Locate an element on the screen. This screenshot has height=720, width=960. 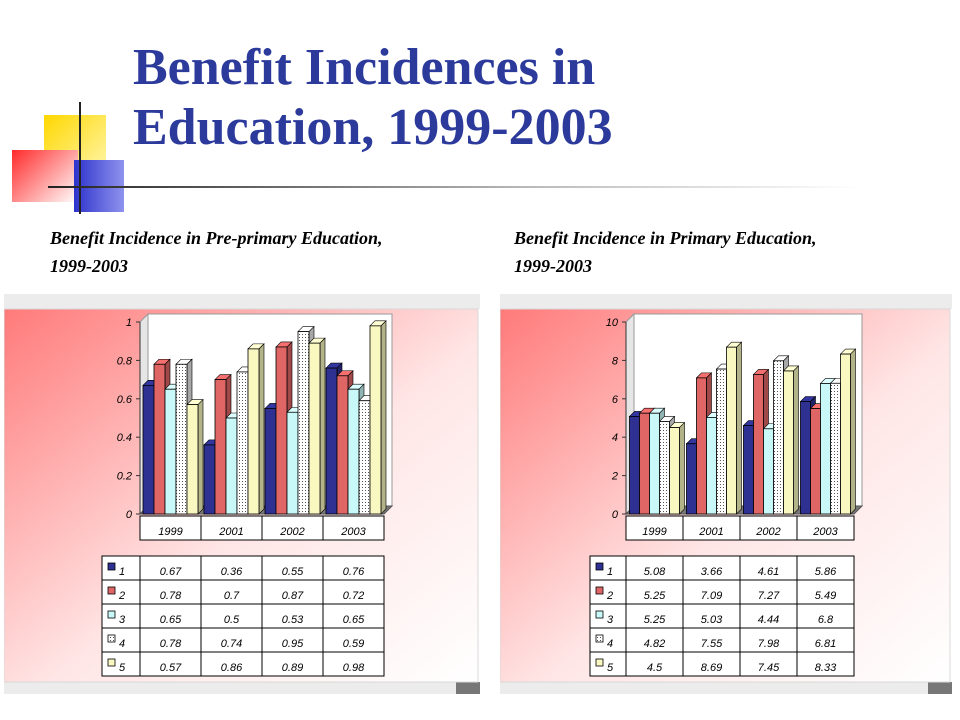
data-label: 7.09 is located at coordinates (711, 596).